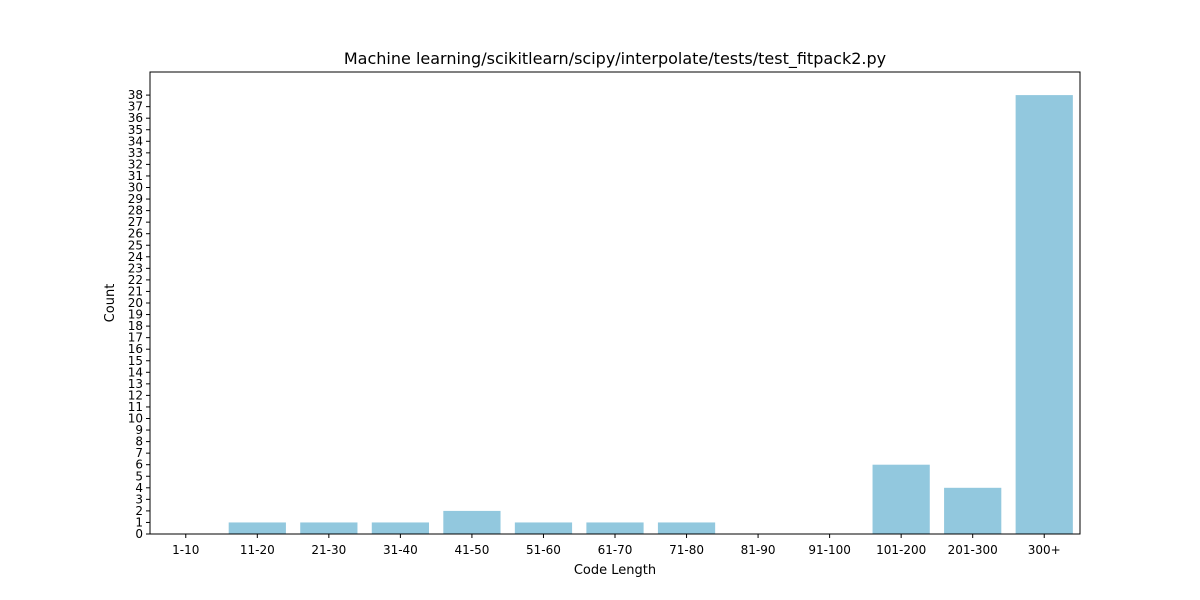  Describe the element at coordinates (135, 407) in the screenshot. I see `y-tick-label: 11` at that location.